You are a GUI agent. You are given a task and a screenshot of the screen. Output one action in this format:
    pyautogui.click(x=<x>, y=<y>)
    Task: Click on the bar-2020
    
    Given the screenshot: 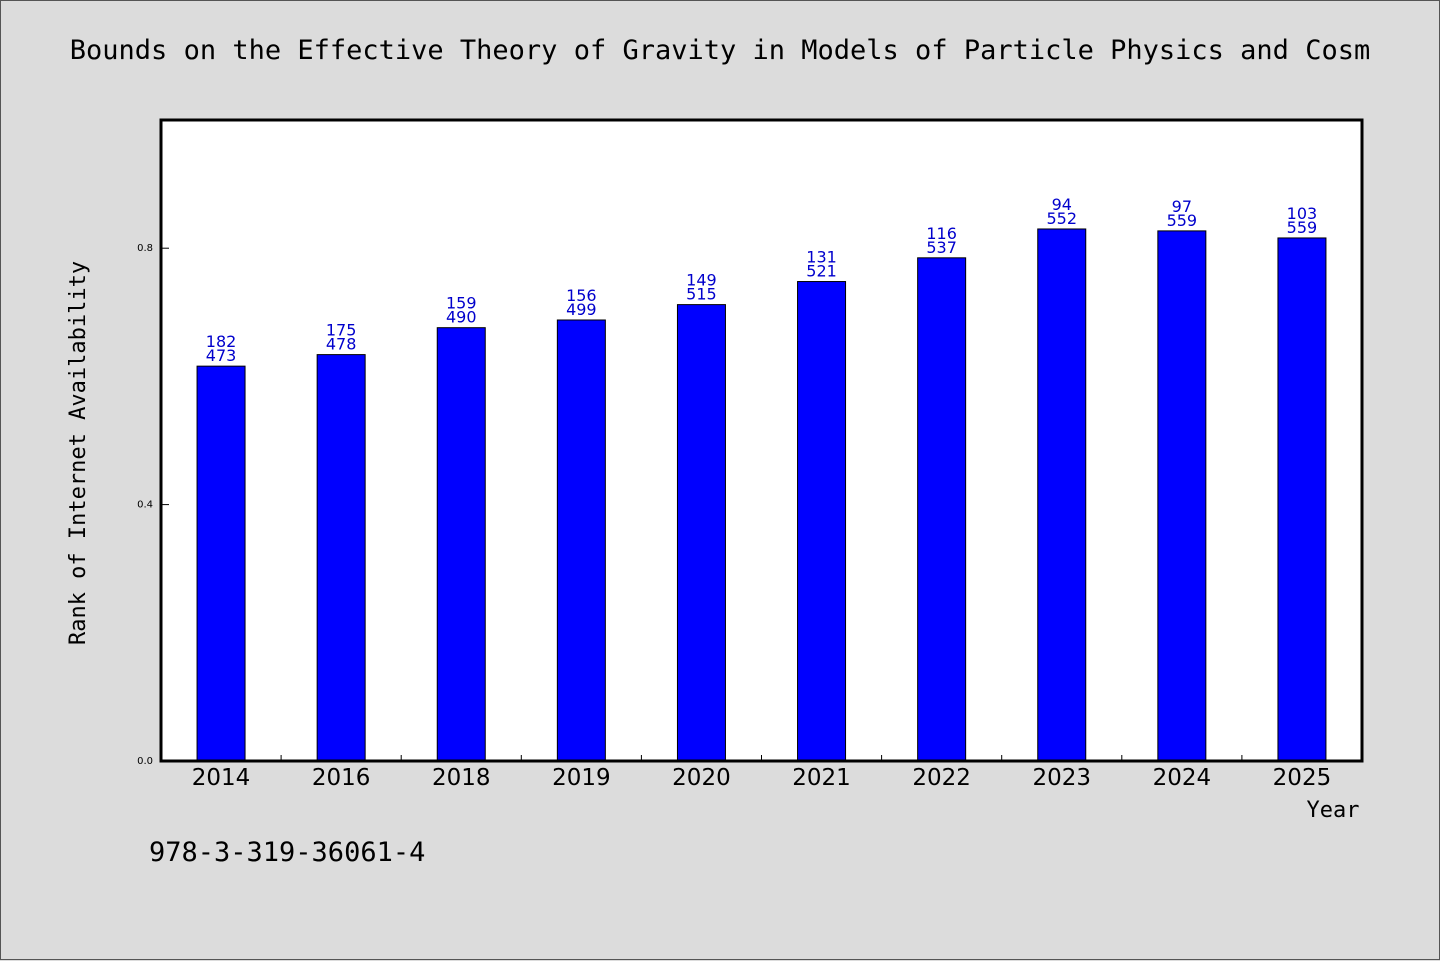 What is the action you would take?
    pyautogui.click(x=701, y=533)
    